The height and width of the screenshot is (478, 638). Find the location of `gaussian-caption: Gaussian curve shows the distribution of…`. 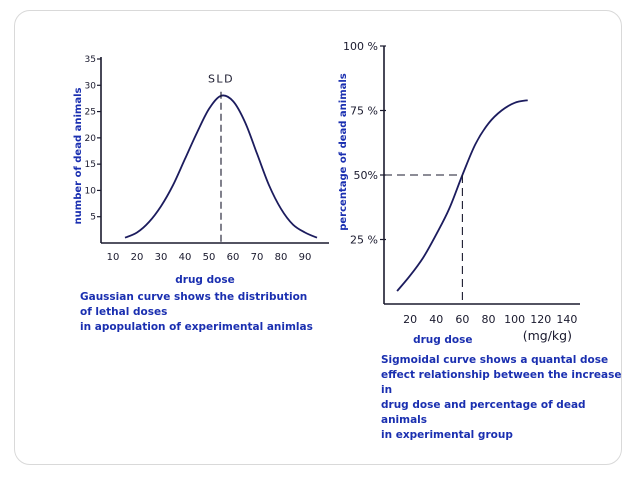

gaussian-caption: Gaussian curve shows the distribution of… is located at coordinates (200, 312).